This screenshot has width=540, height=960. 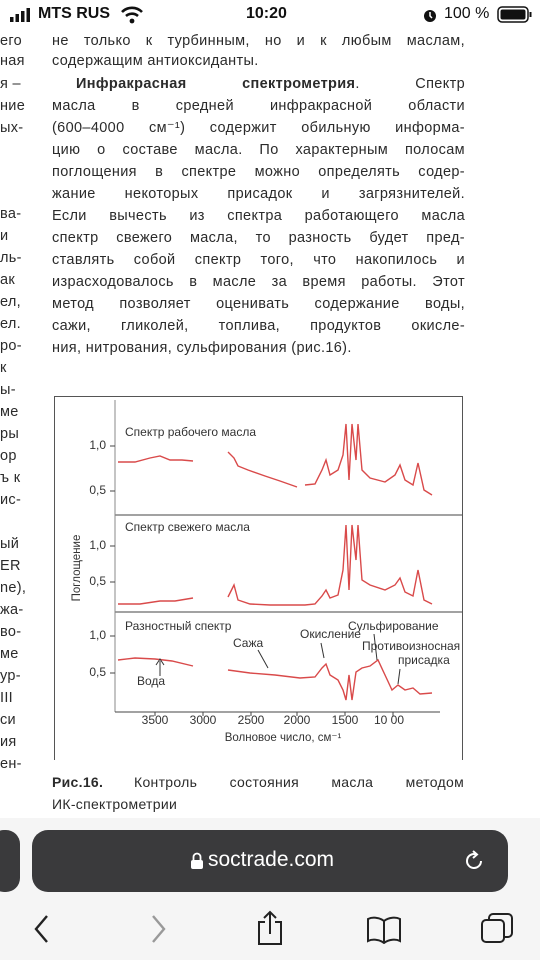 What do you see at coordinates (283, 738) in the screenshot?
I see `x-axis-label: Волновое число, см⁻¹` at bounding box center [283, 738].